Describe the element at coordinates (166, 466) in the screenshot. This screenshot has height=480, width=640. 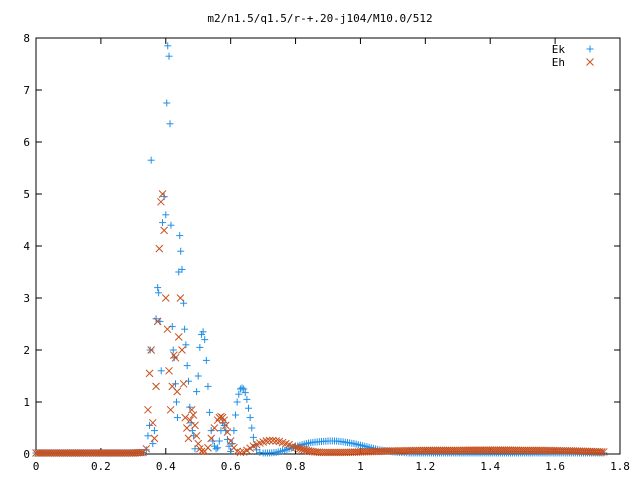
I see `x-tick-label: 0.4` at that location.